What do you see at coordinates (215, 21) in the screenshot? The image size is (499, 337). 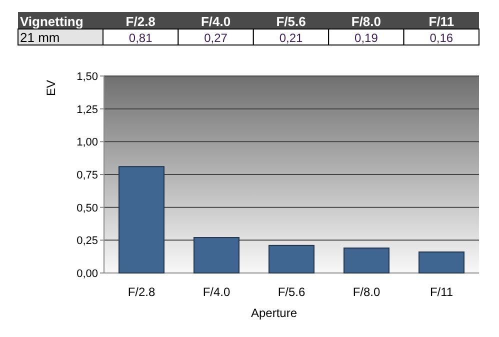 I see `category-label: F/4.0` at bounding box center [215, 21].